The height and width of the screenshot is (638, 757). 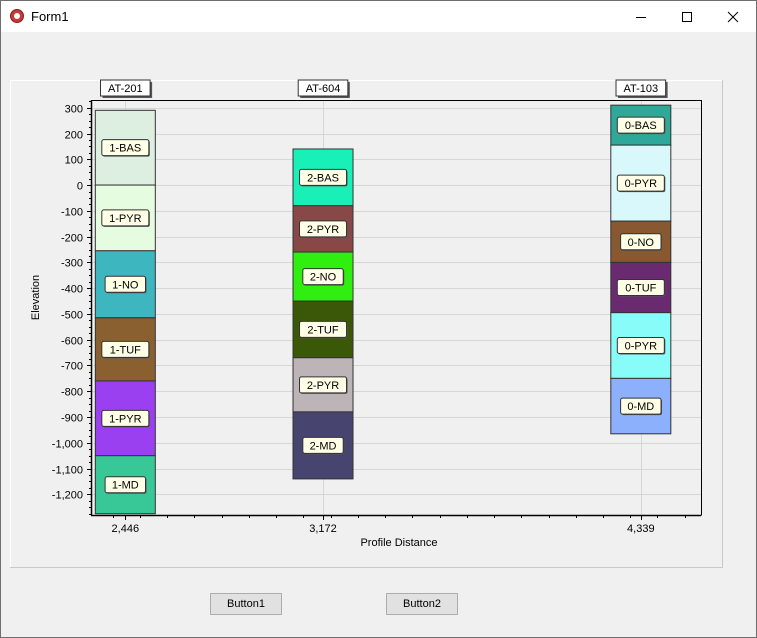 I want to click on layer-label: 1-BAS, so click(x=125, y=149).